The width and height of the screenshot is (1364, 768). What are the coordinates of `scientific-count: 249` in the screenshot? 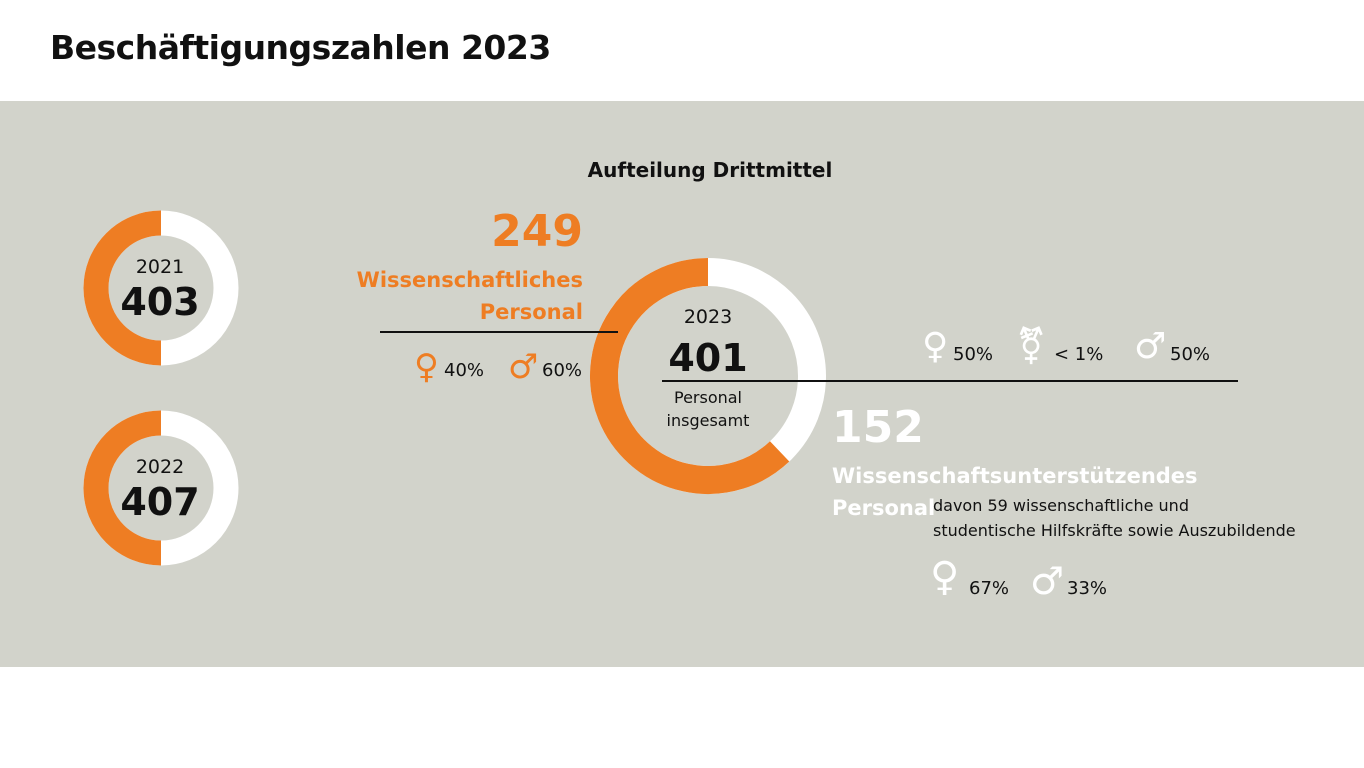 It's located at (537, 231).